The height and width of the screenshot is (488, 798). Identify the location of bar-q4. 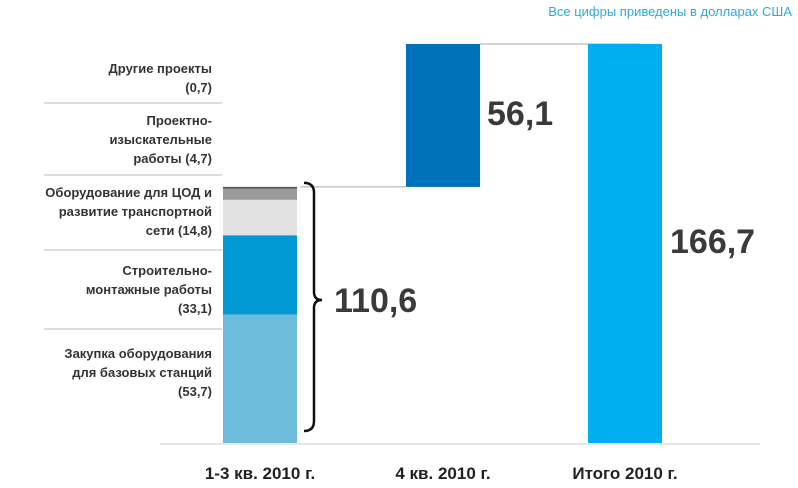
(443, 115).